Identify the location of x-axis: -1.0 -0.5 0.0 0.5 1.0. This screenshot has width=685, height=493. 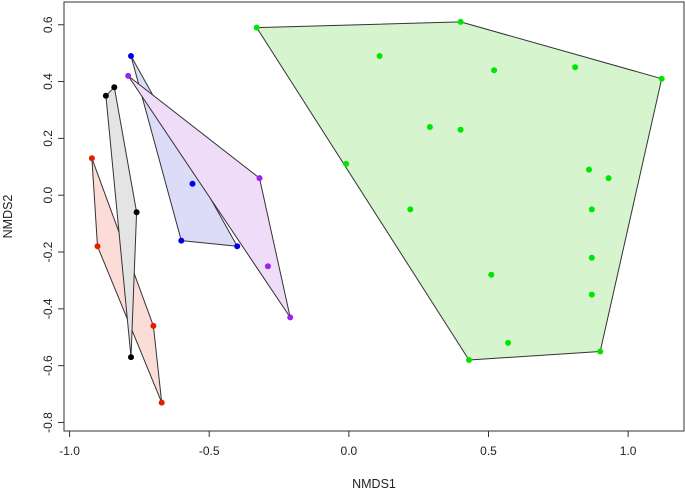
(348, 444).